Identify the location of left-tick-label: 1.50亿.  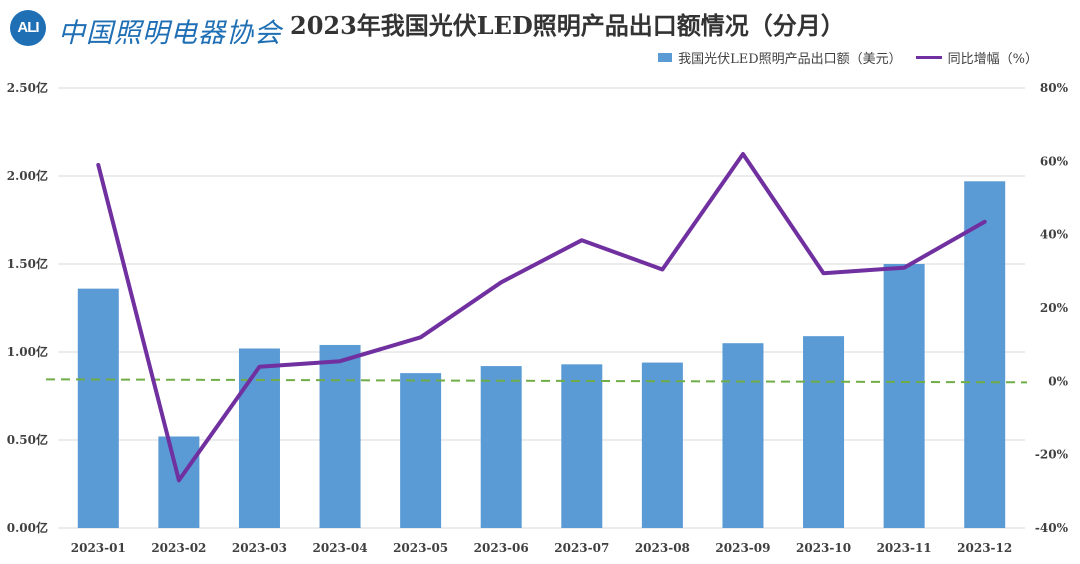
(27, 263).